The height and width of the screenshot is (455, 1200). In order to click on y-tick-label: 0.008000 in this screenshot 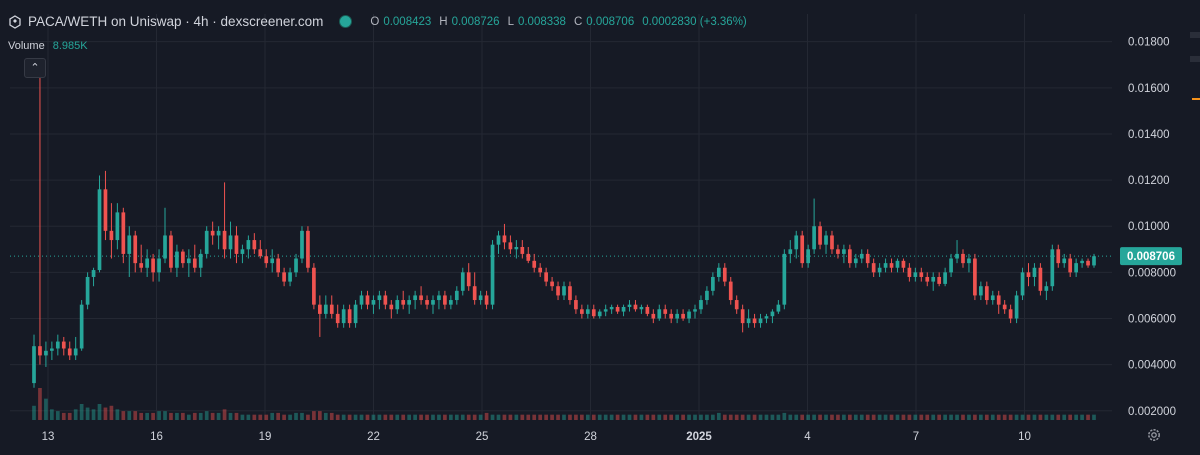, I will do `click(1152, 273)`.